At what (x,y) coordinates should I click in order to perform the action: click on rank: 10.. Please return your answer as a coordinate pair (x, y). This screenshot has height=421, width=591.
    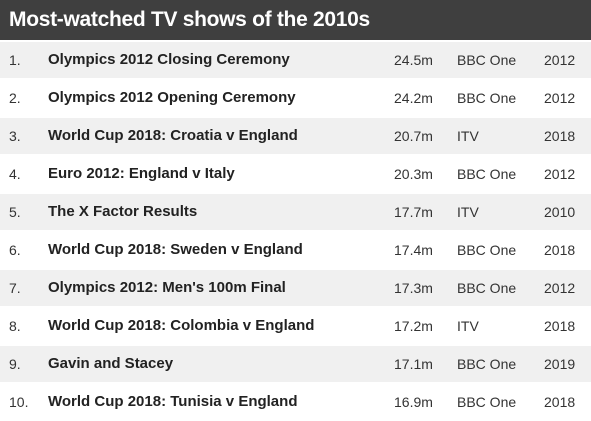
    Looking at the image, I should click on (19, 402).